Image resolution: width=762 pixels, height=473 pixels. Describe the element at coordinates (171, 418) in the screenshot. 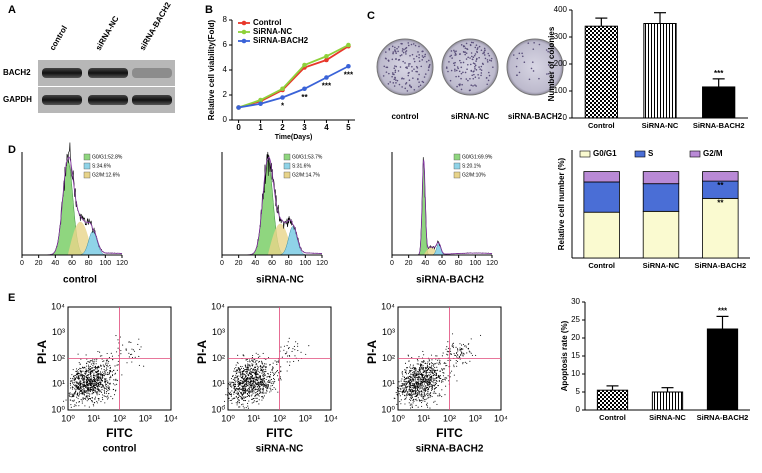

I see `x-tick-label: 10⁴` at that location.